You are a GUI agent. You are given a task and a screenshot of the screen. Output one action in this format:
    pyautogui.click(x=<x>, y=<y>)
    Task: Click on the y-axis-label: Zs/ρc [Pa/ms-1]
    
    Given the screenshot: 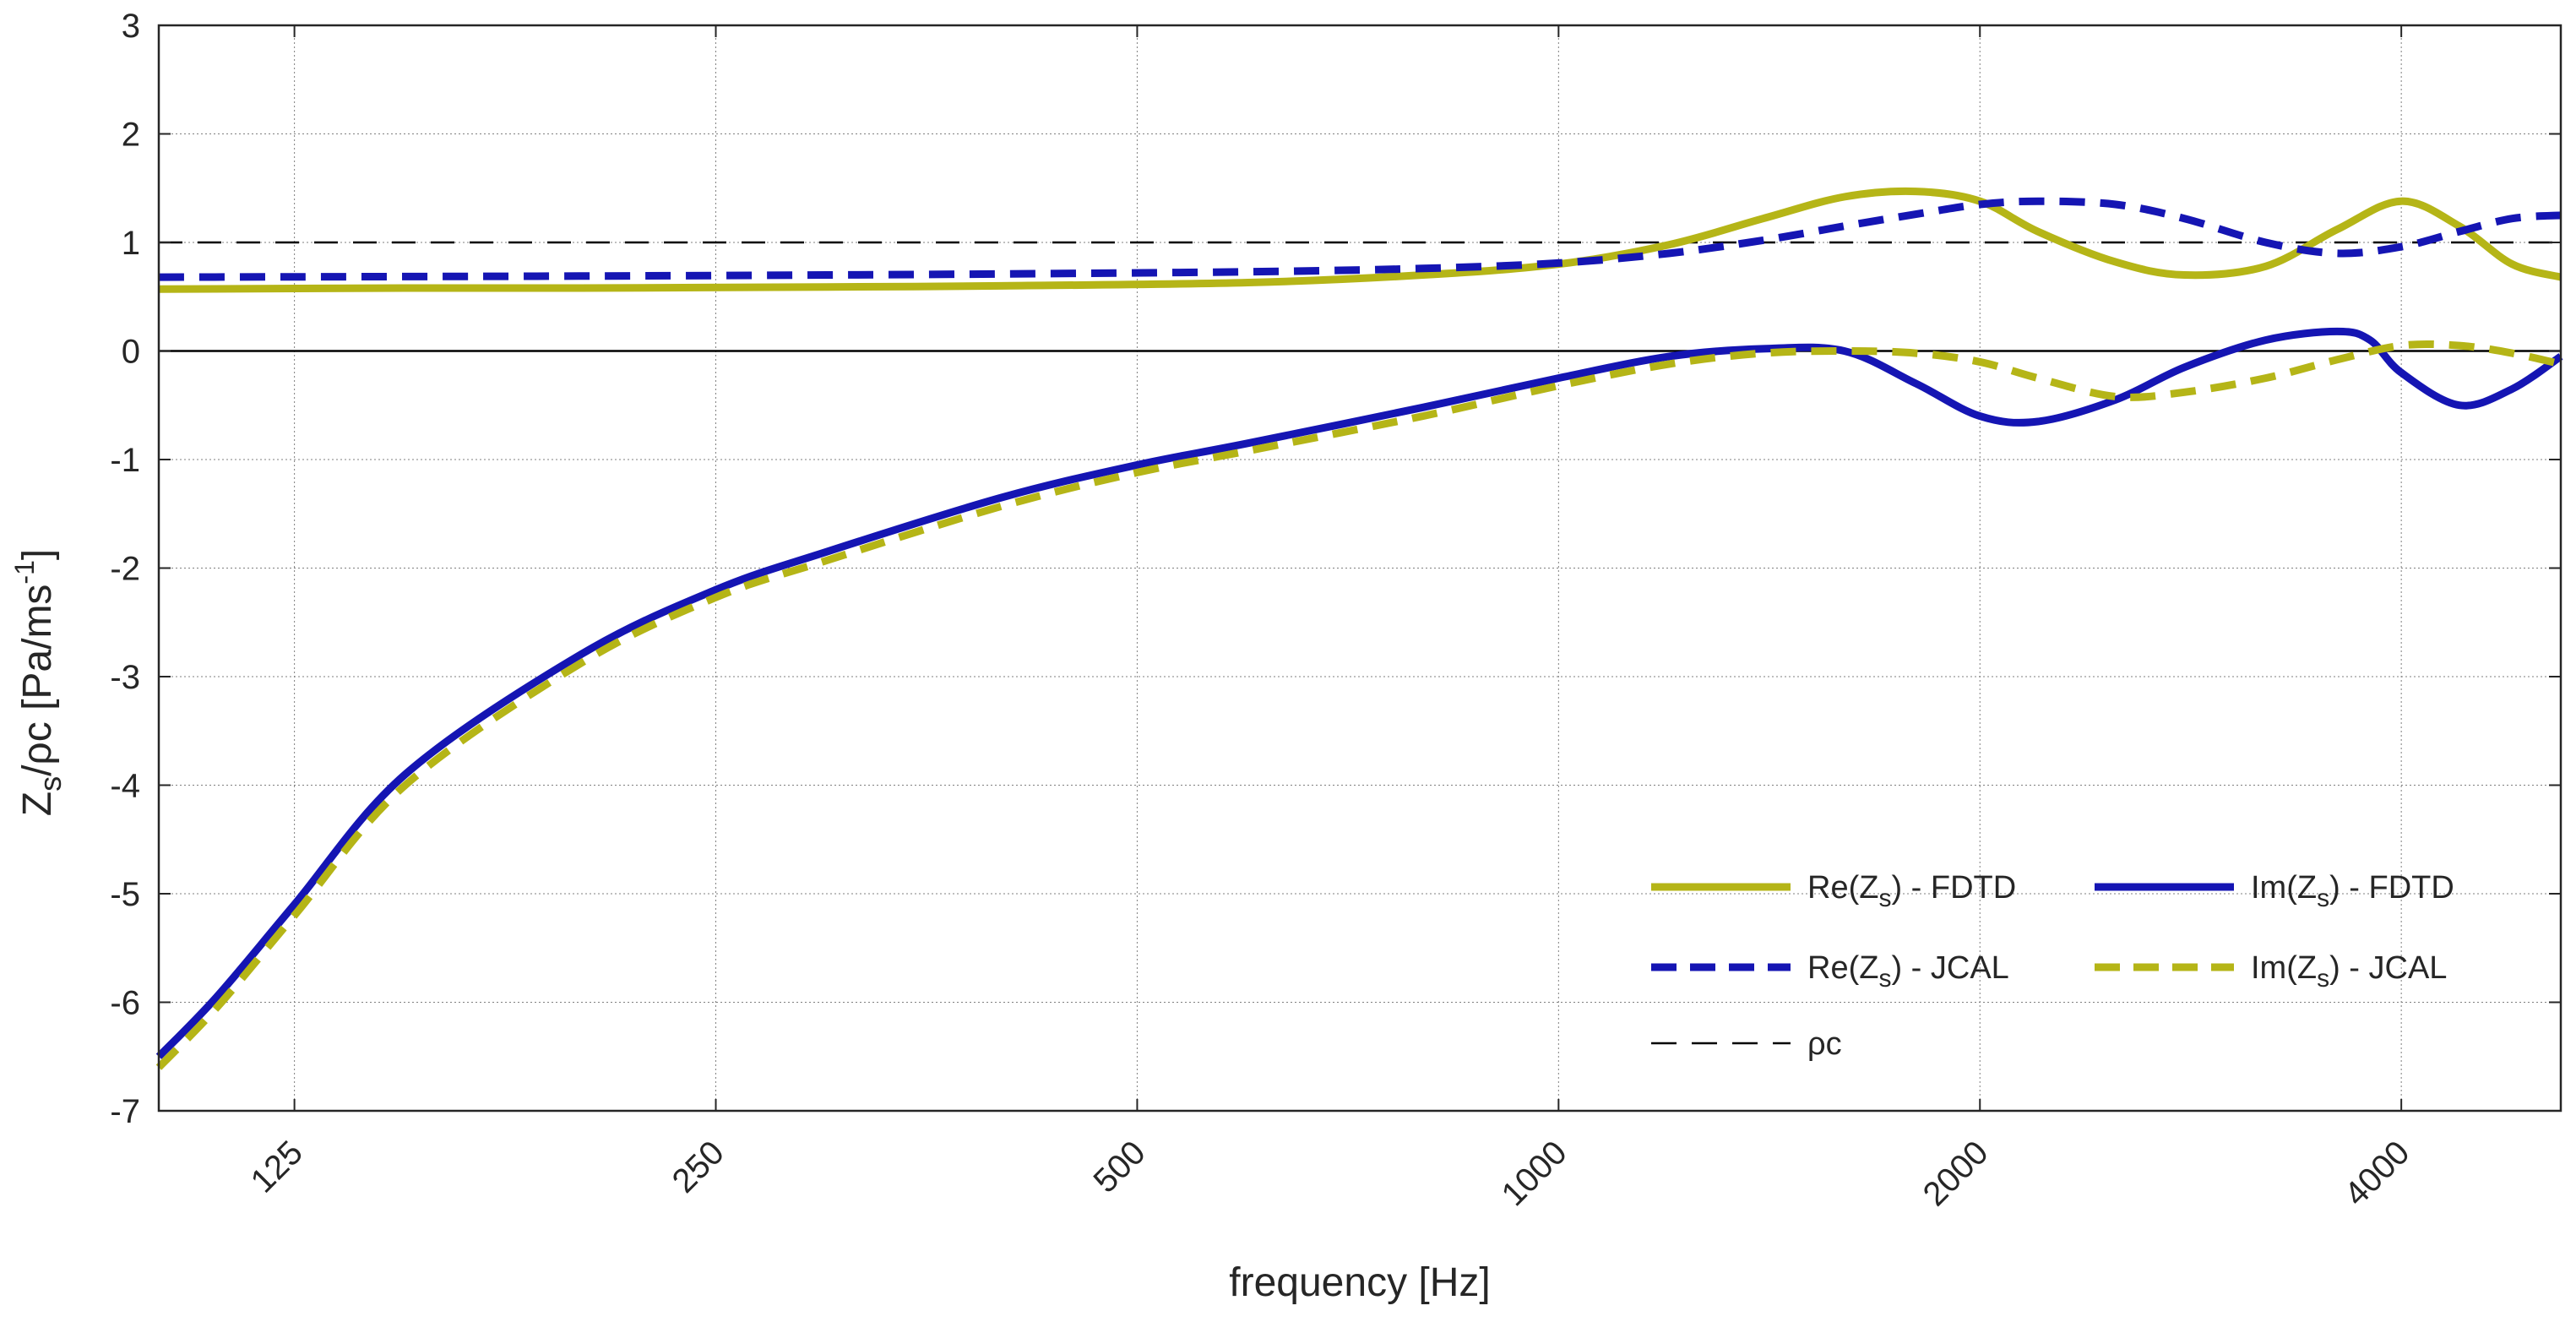 What is the action you would take?
    pyautogui.click(x=38, y=682)
    